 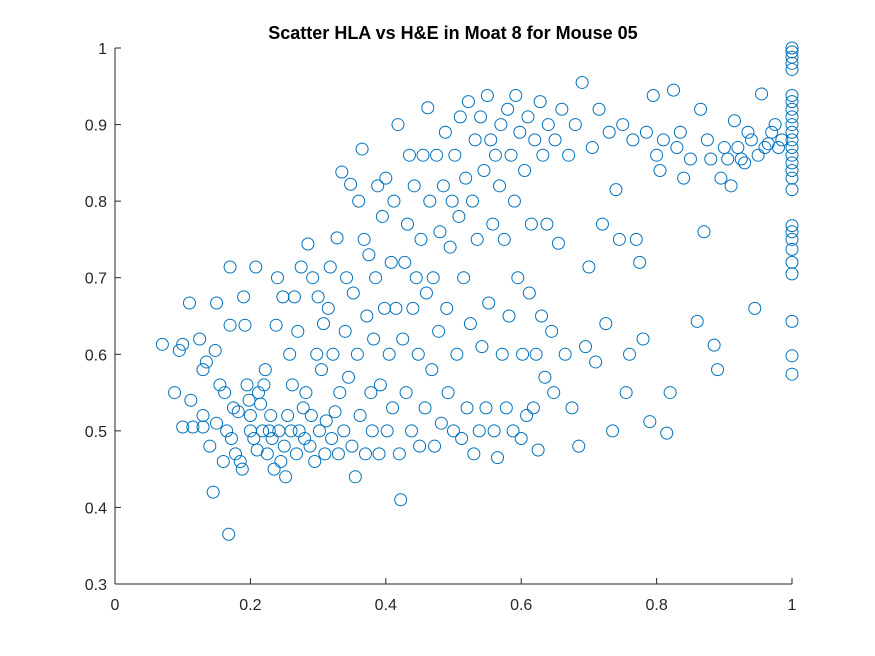 What do you see at coordinates (454, 596) in the screenshot?
I see `x-ticks: 0 0.2 0.4 0.6 0.8 1` at bounding box center [454, 596].